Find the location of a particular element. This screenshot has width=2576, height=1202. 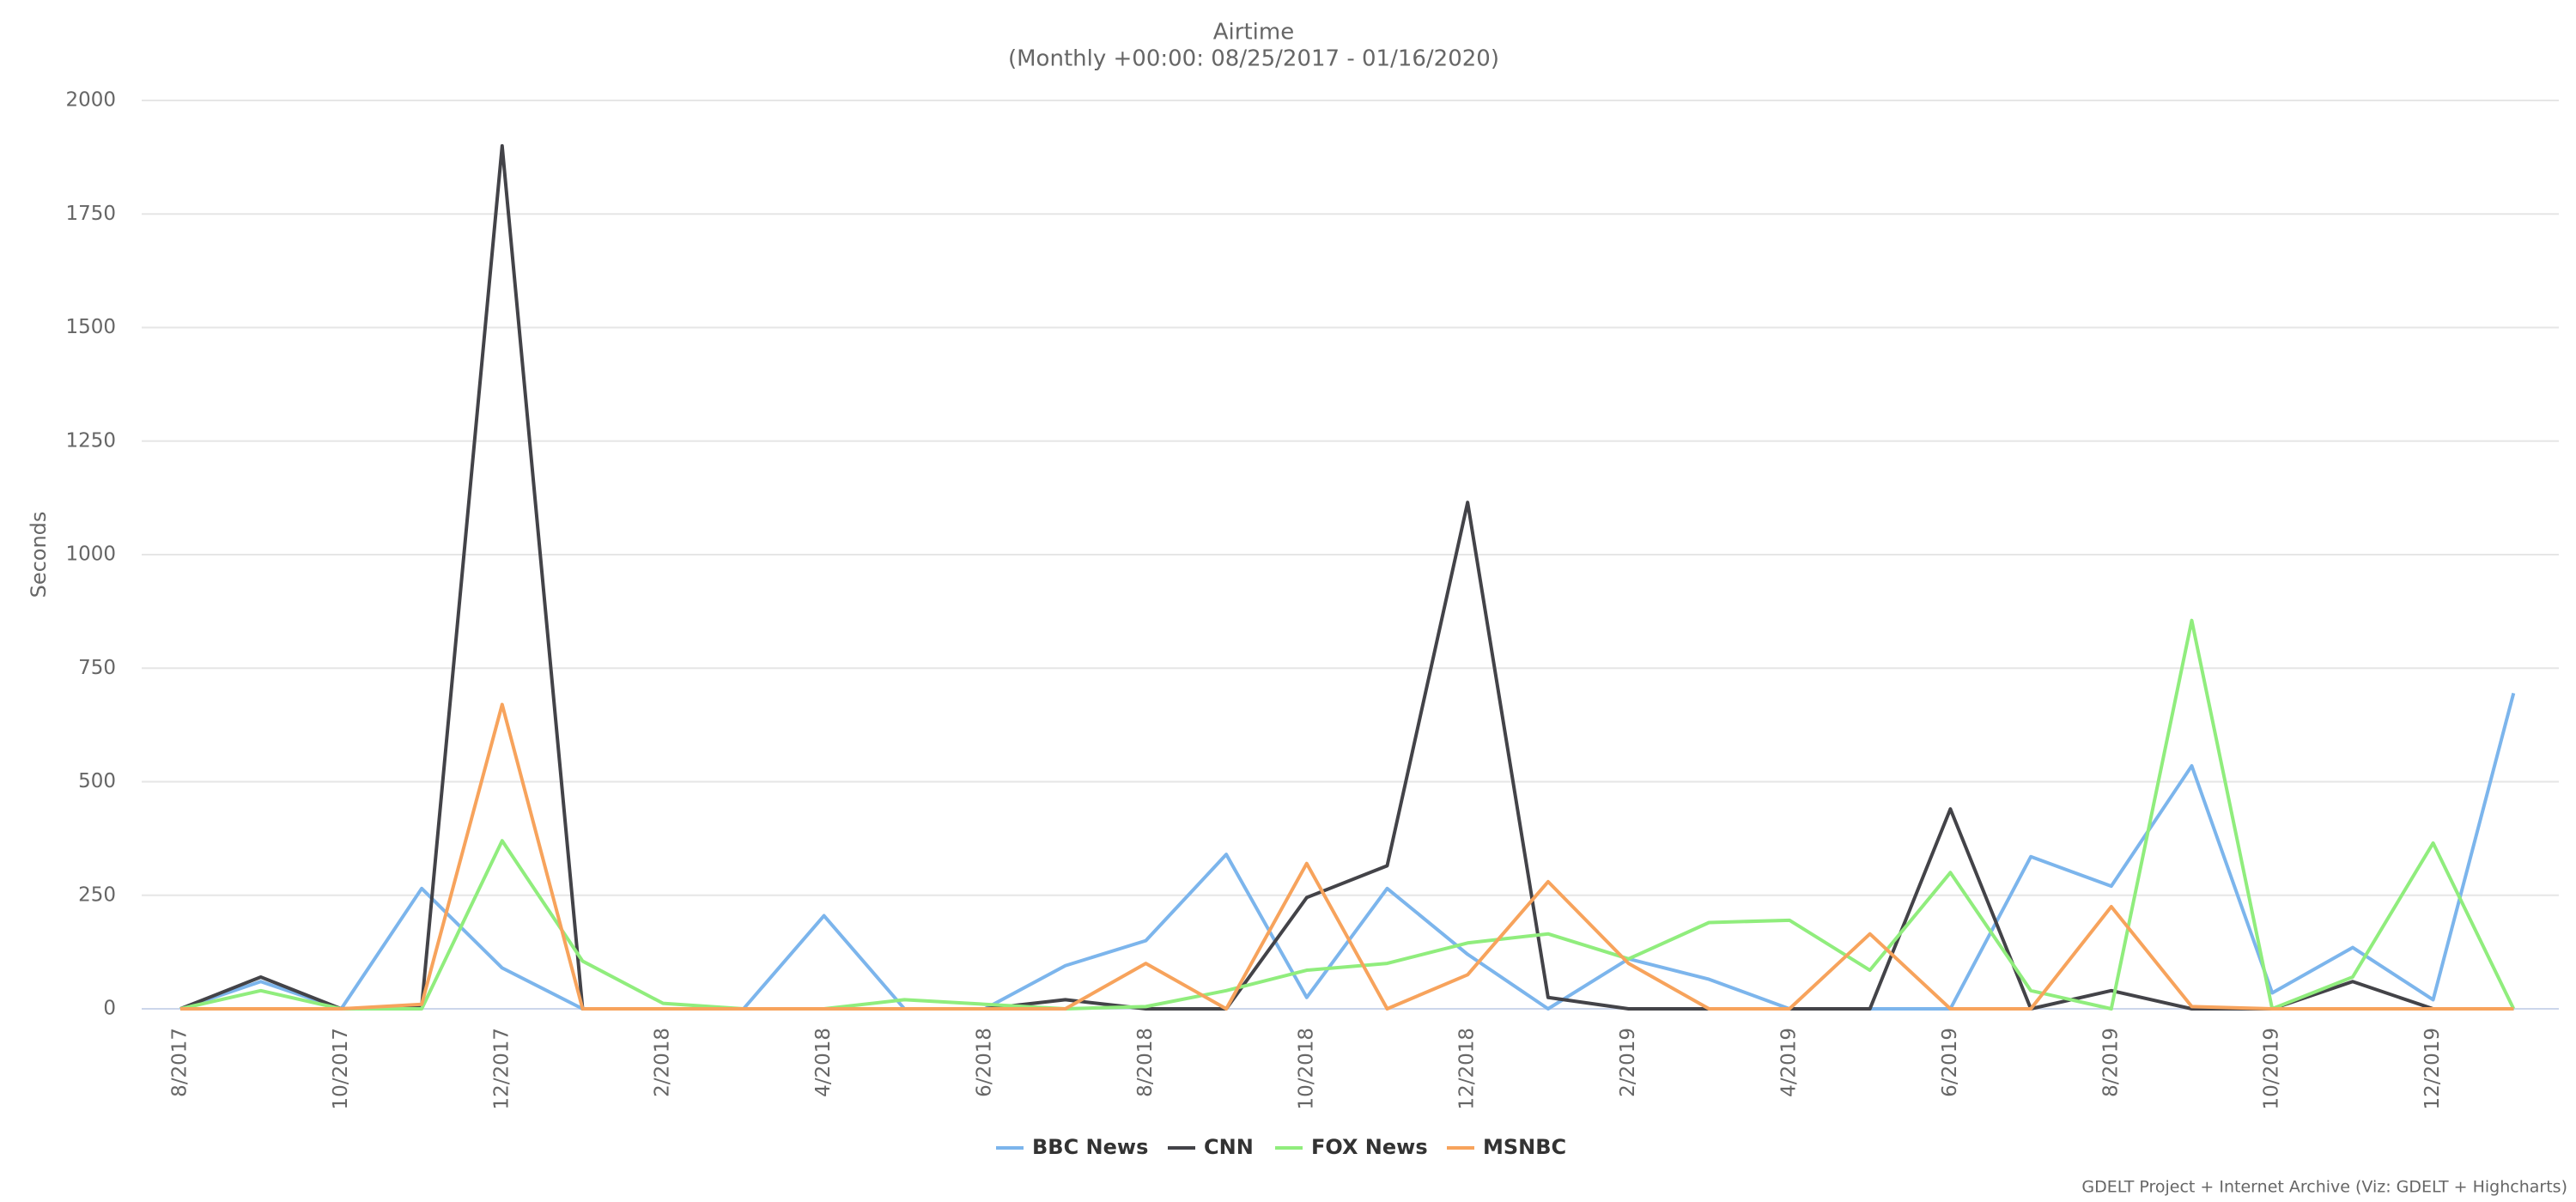

x-tick-label: 10/2017 is located at coordinates (341, 1069).